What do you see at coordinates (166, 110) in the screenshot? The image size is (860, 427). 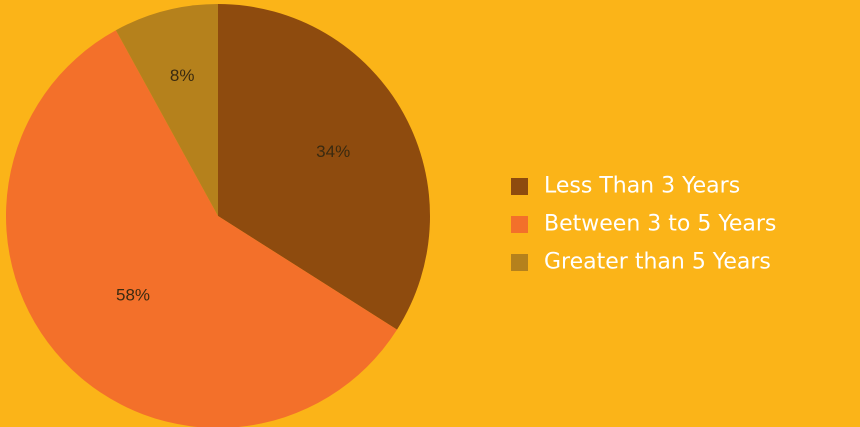 I see `pie-slice` at bounding box center [166, 110].